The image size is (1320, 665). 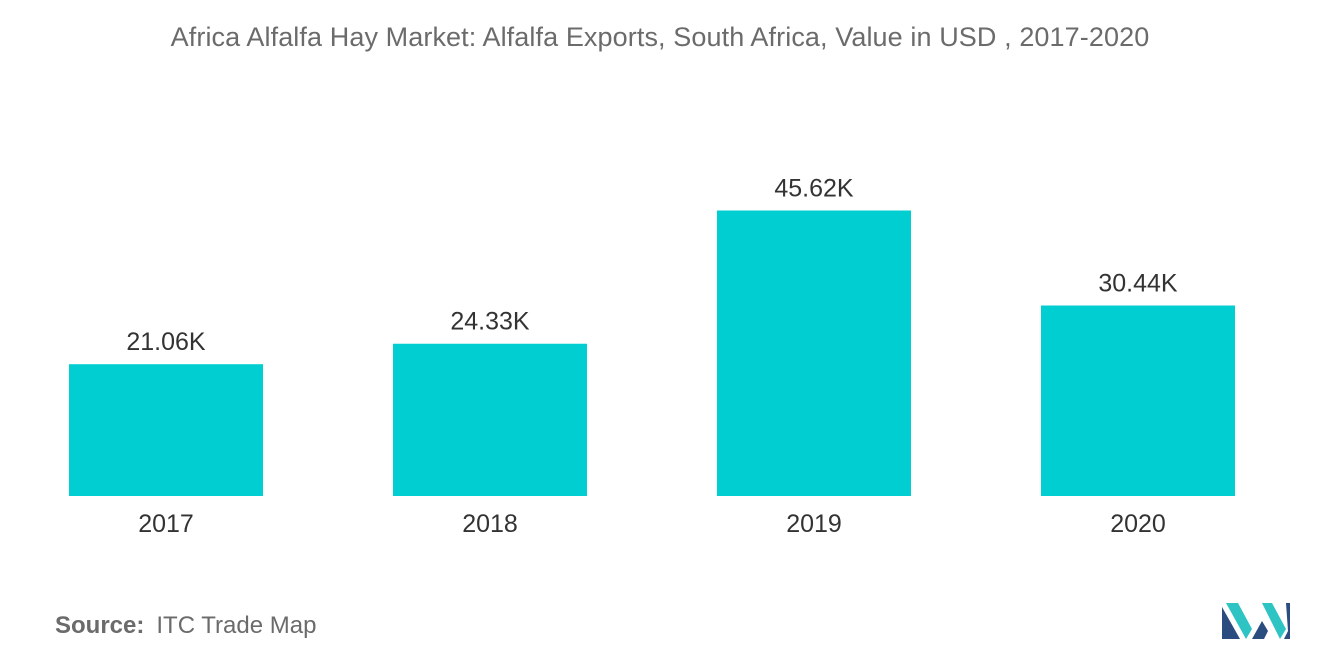 What do you see at coordinates (490, 419) in the screenshot?
I see `bar-2018` at bounding box center [490, 419].